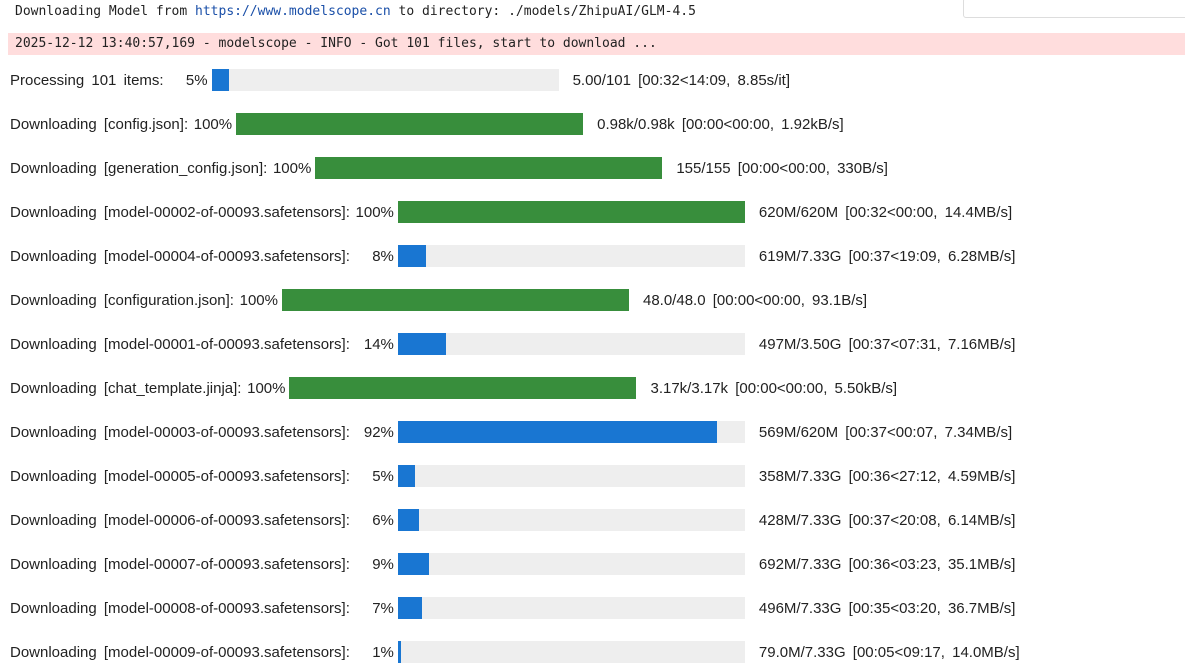  Describe the element at coordinates (383, 256) in the screenshot. I see `progress-percent: 8%` at that location.